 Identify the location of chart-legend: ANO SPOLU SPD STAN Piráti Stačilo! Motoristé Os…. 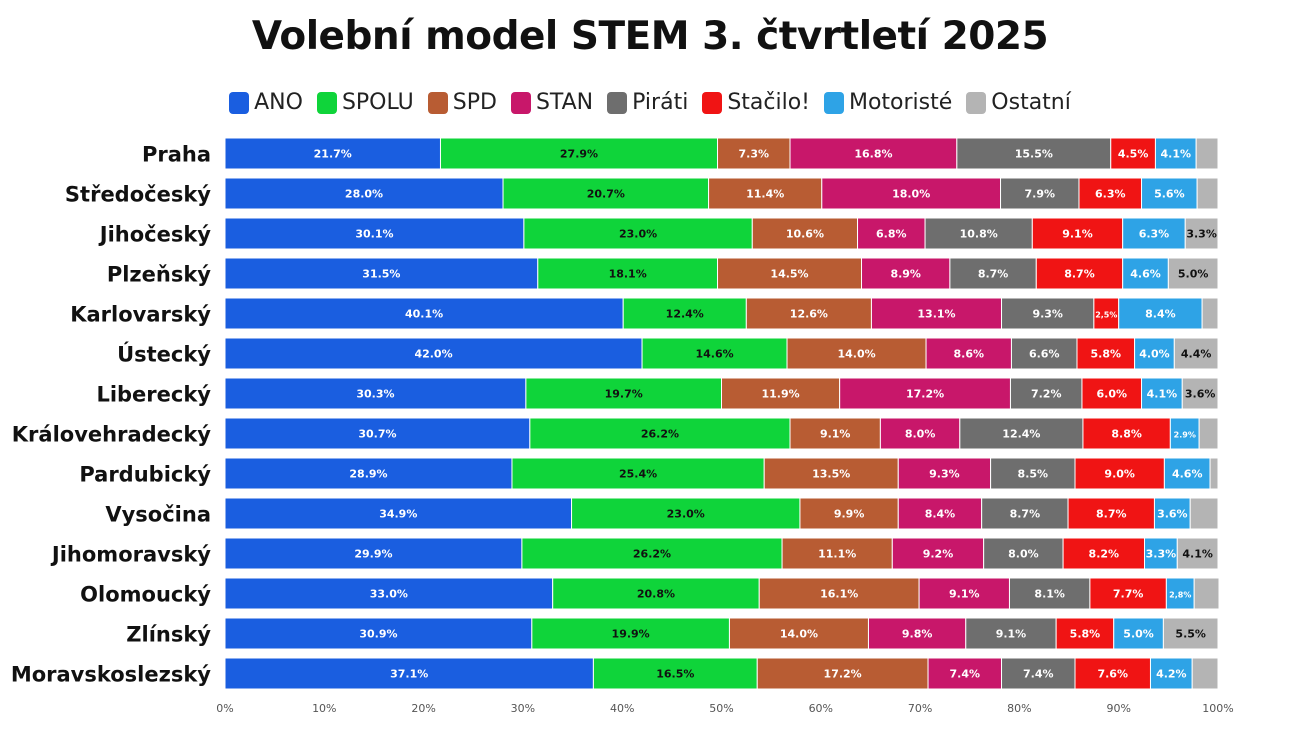
(650, 102).